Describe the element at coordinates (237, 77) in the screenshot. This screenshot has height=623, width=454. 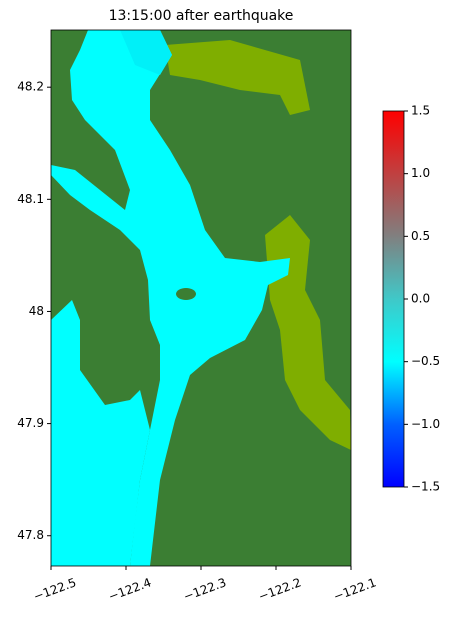
I see `land-high` at that location.